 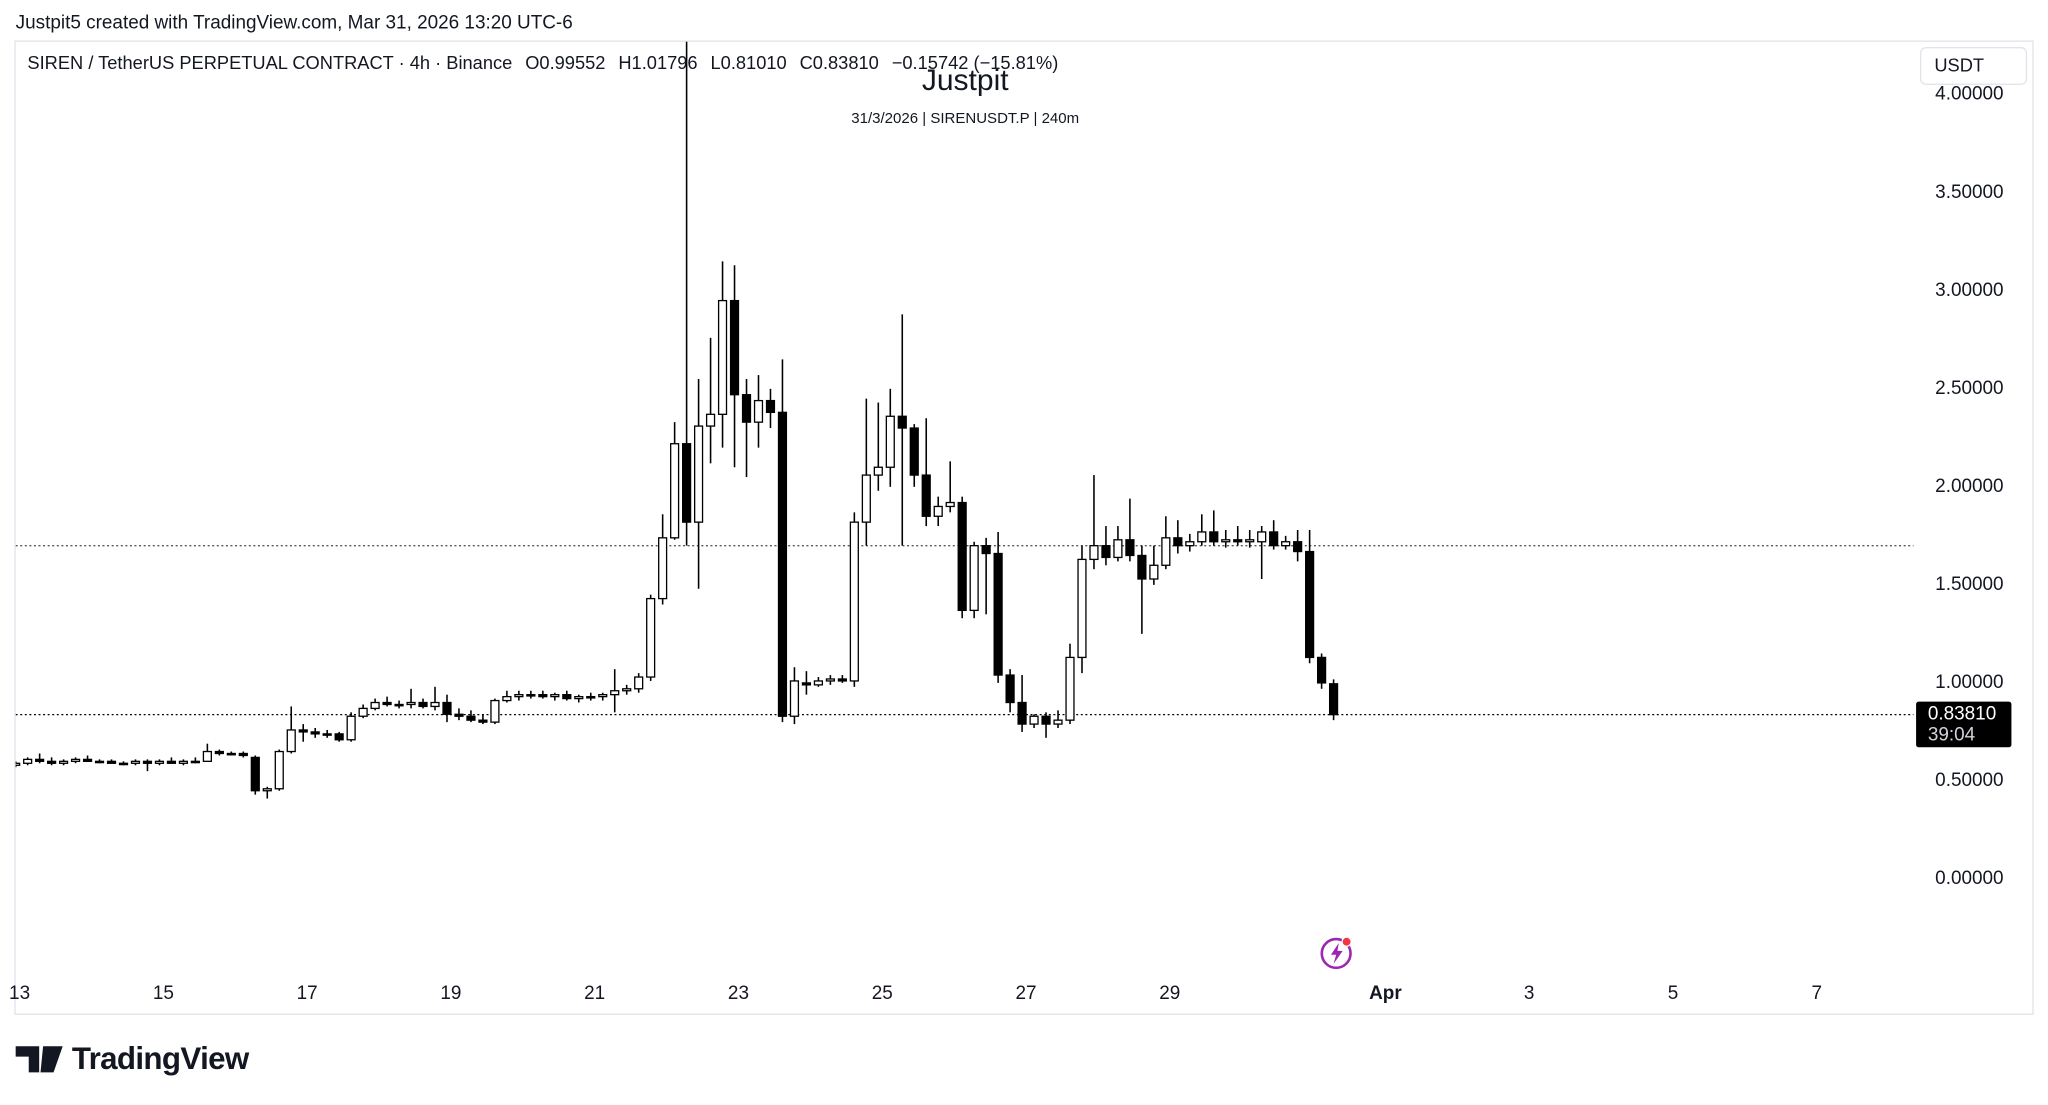 I want to click on y-tick-label: 1.50000, so click(x=1969, y=584).